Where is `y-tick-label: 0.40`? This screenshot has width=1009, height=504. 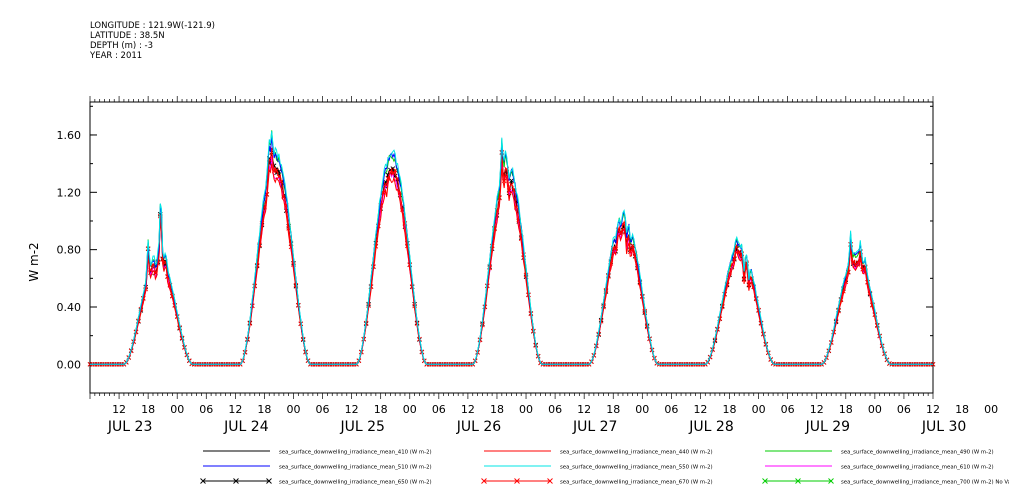
y-tick-label: 0.40 is located at coordinates (69, 307).